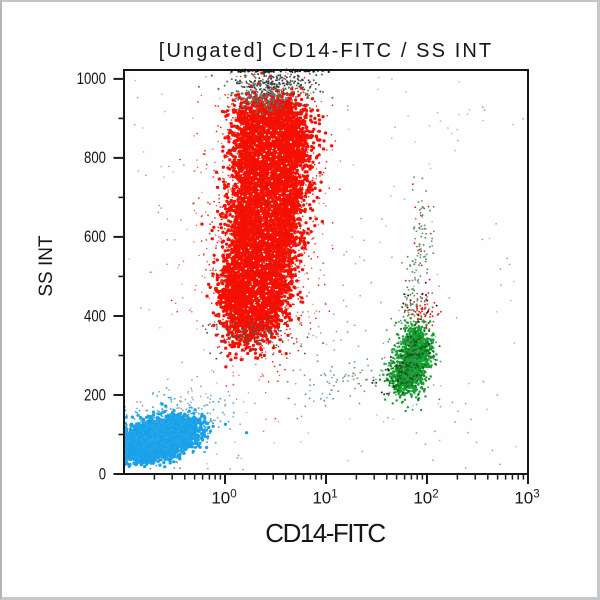  What do you see at coordinates (95, 236) in the screenshot?
I see `svg-text: 600` at bounding box center [95, 236].